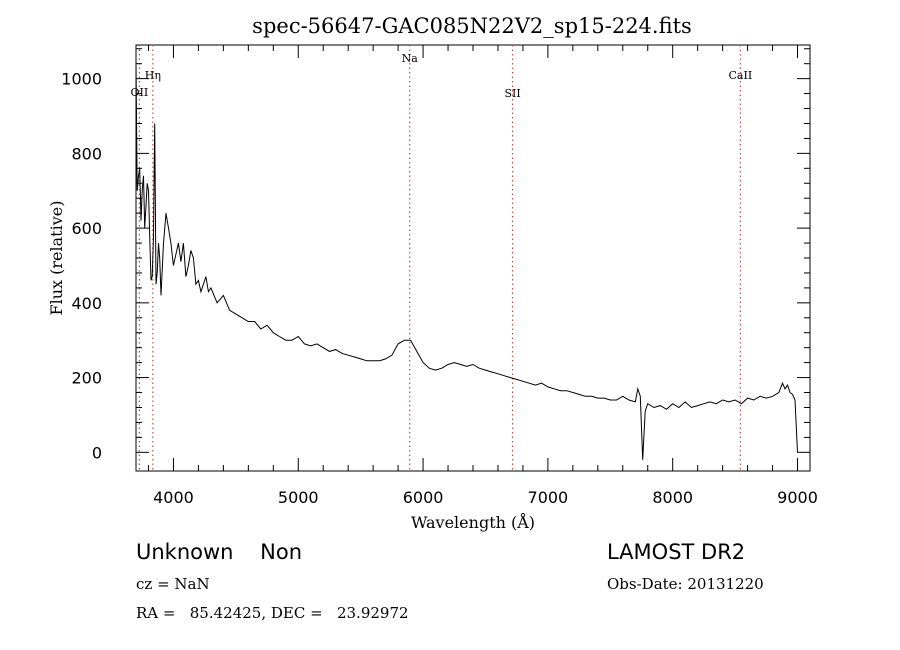 The image size is (900, 650). Describe the element at coordinates (153, 75) in the screenshot. I see `marker-label: Hη` at that location.